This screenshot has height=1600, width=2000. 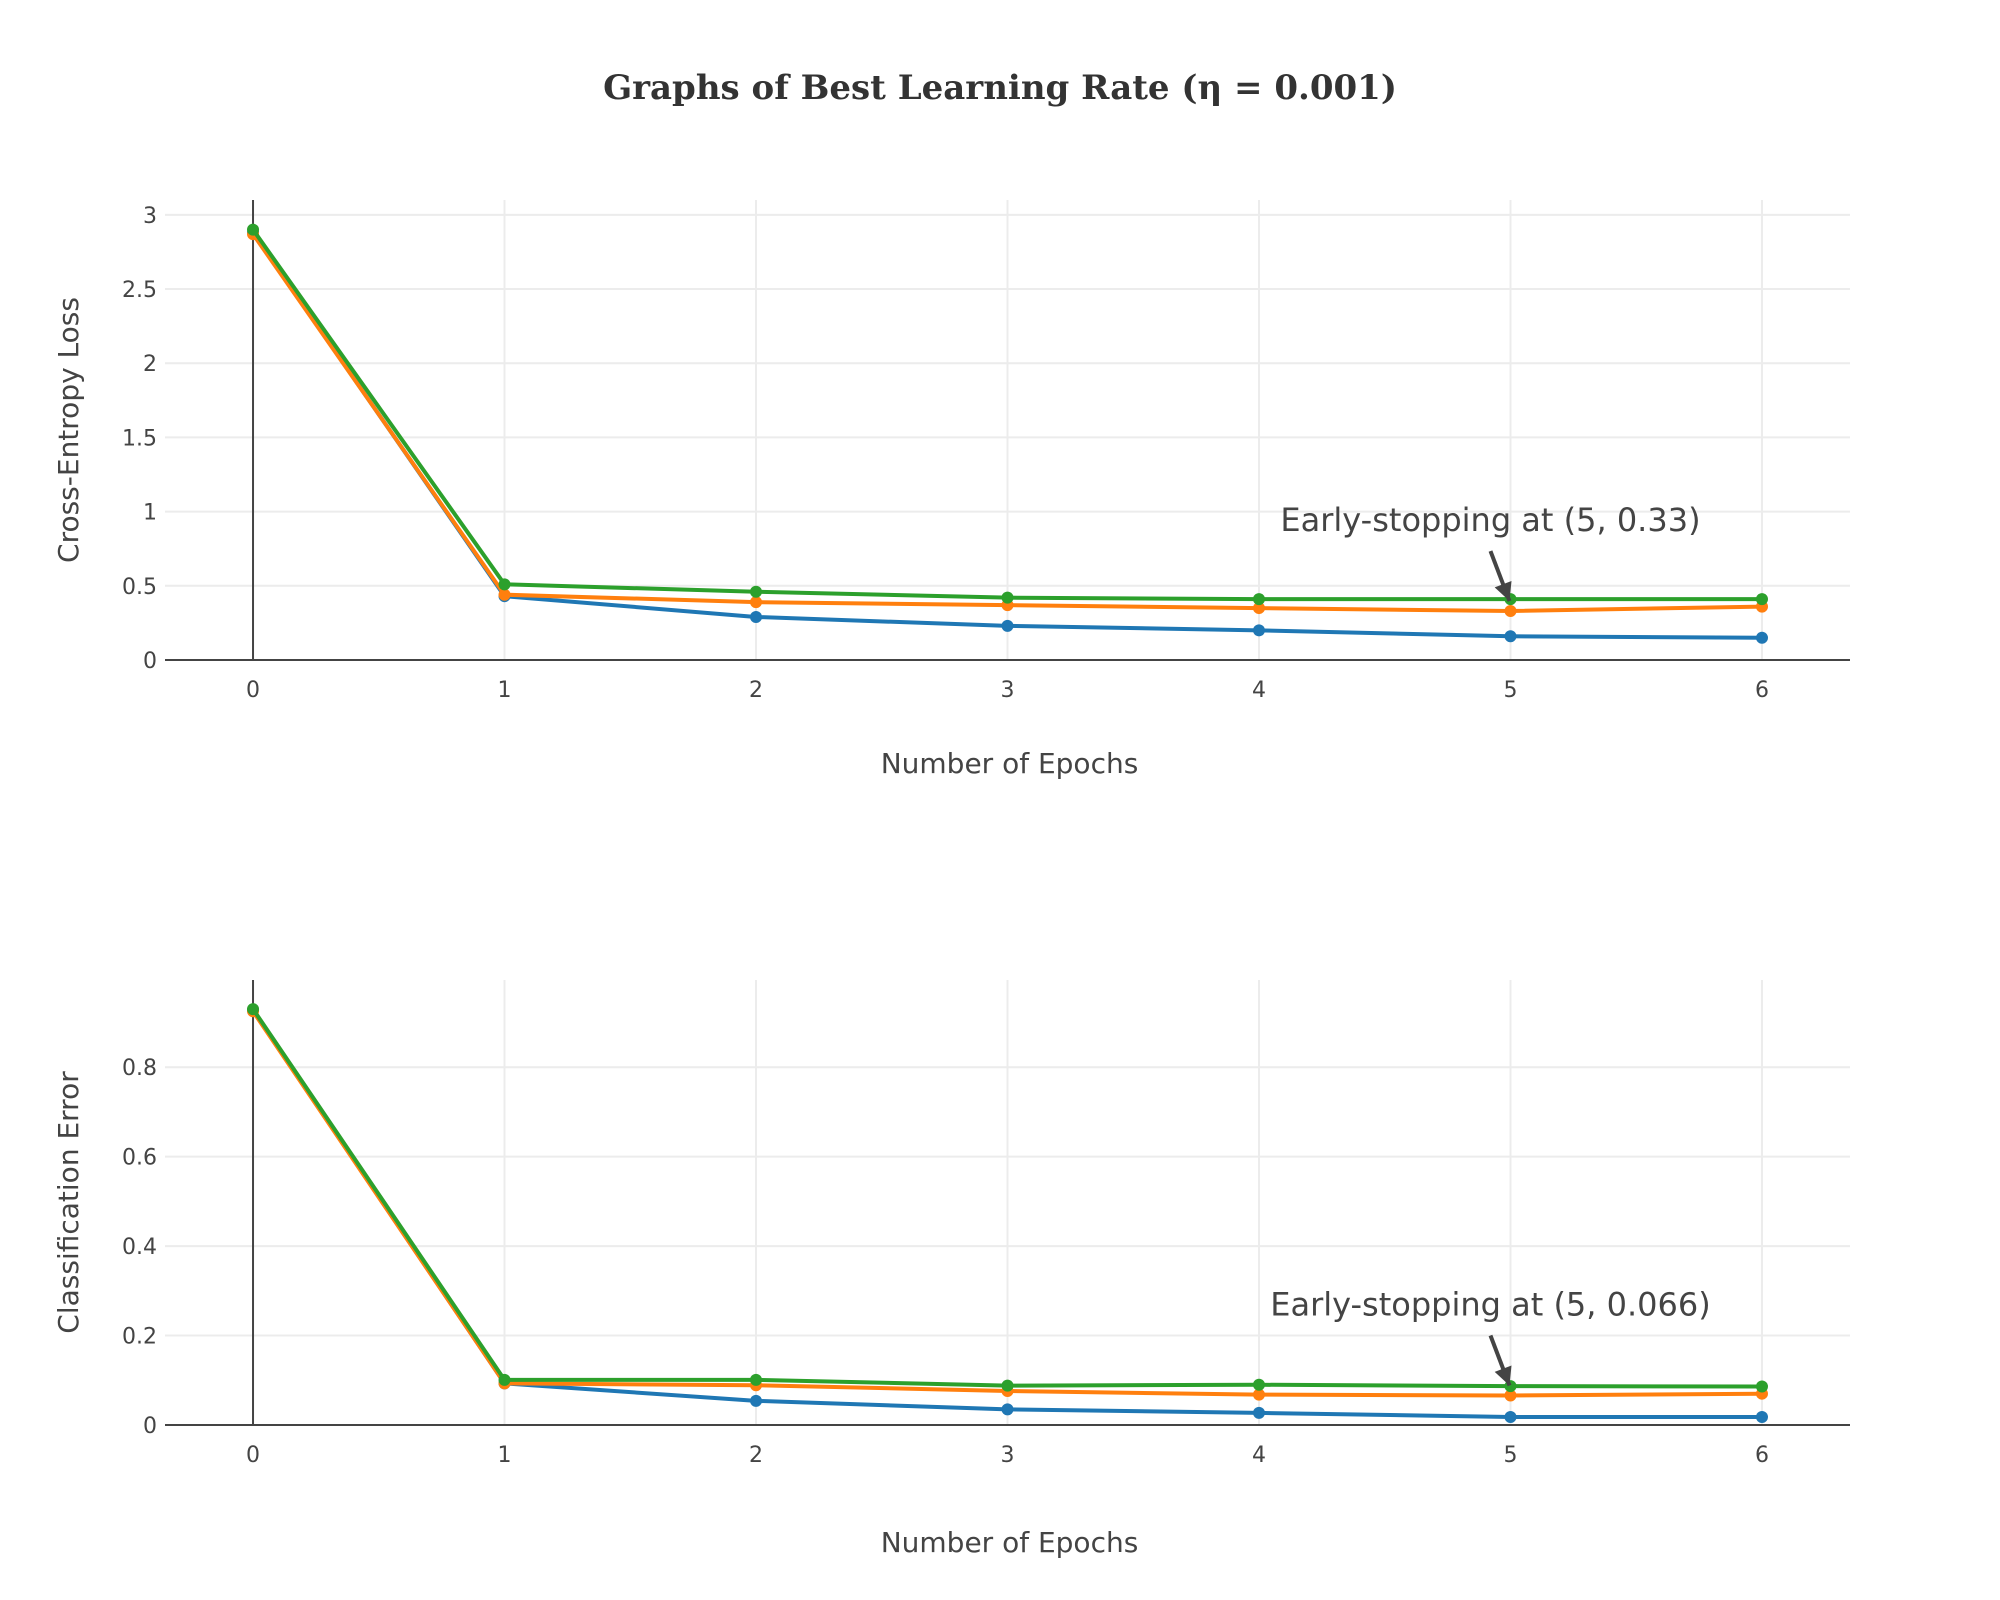 I want to click on panel2-x-tick-label: 6, so click(x=1762, y=1455).